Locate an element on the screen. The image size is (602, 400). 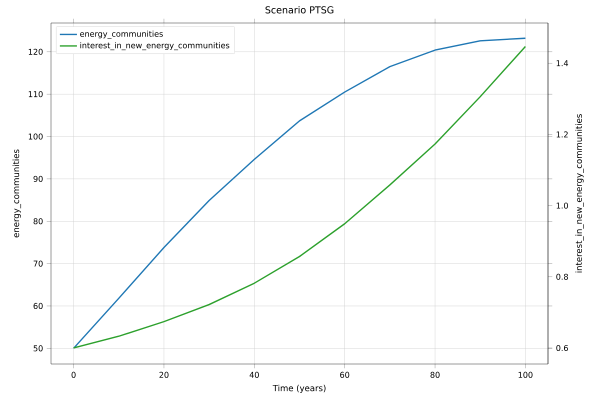
x-tick-label: 0 is located at coordinates (74, 375).